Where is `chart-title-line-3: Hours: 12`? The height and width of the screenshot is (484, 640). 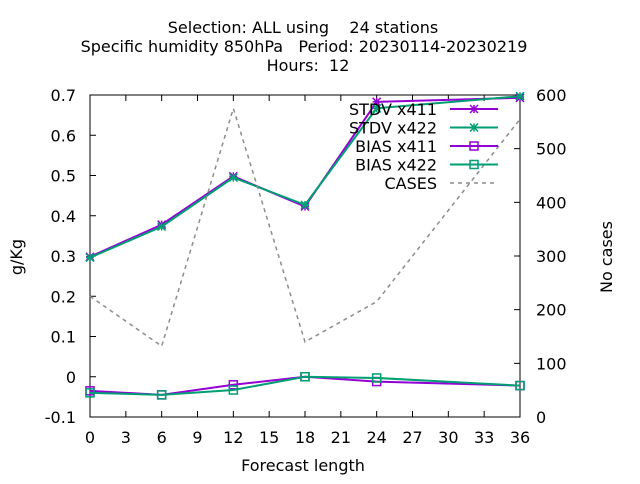 chart-title-line-3: Hours: 12 is located at coordinates (308, 65).